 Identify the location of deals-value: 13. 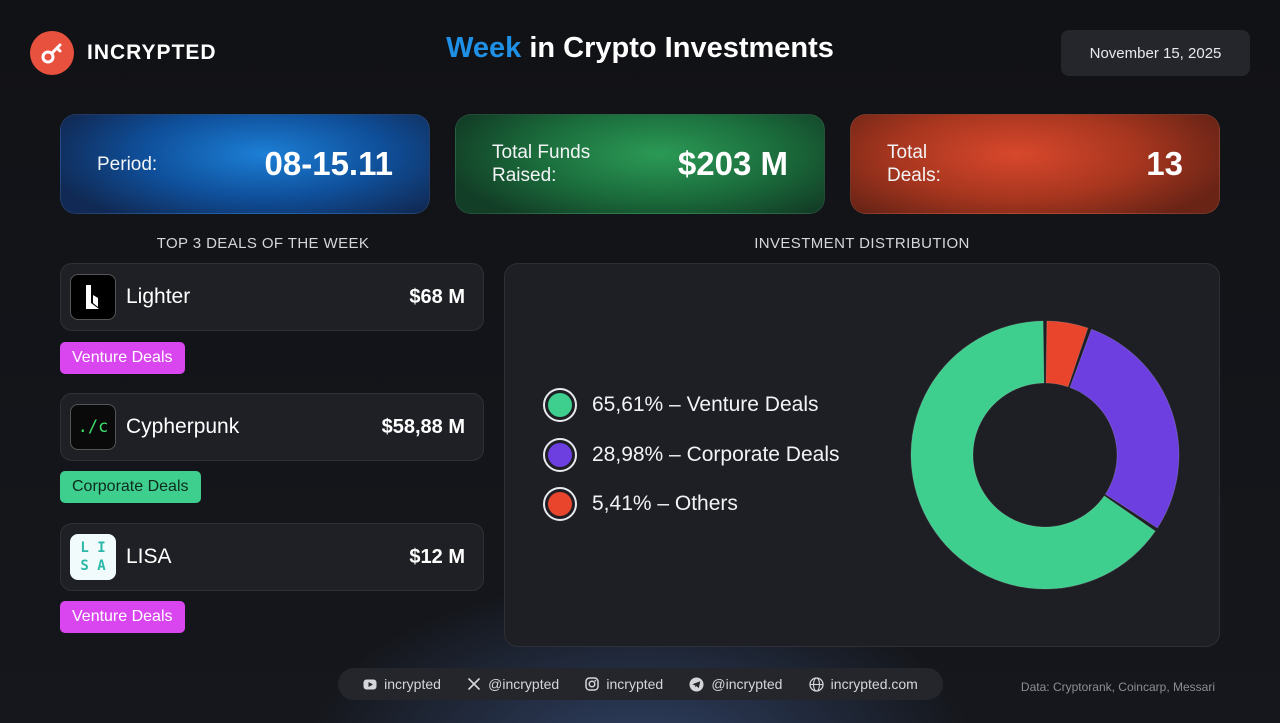
(1164, 163).